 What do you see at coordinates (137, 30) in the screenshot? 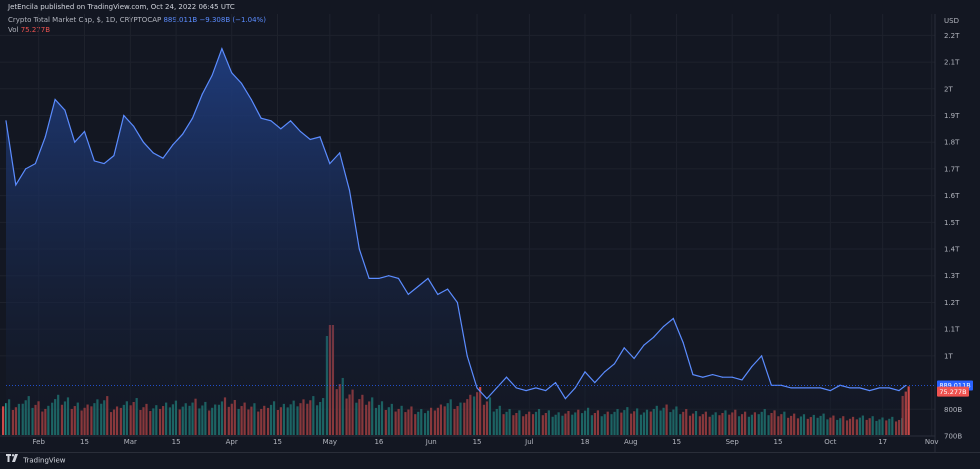
I see `legend-volume-row: Vol 75.277B` at bounding box center [137, 30].